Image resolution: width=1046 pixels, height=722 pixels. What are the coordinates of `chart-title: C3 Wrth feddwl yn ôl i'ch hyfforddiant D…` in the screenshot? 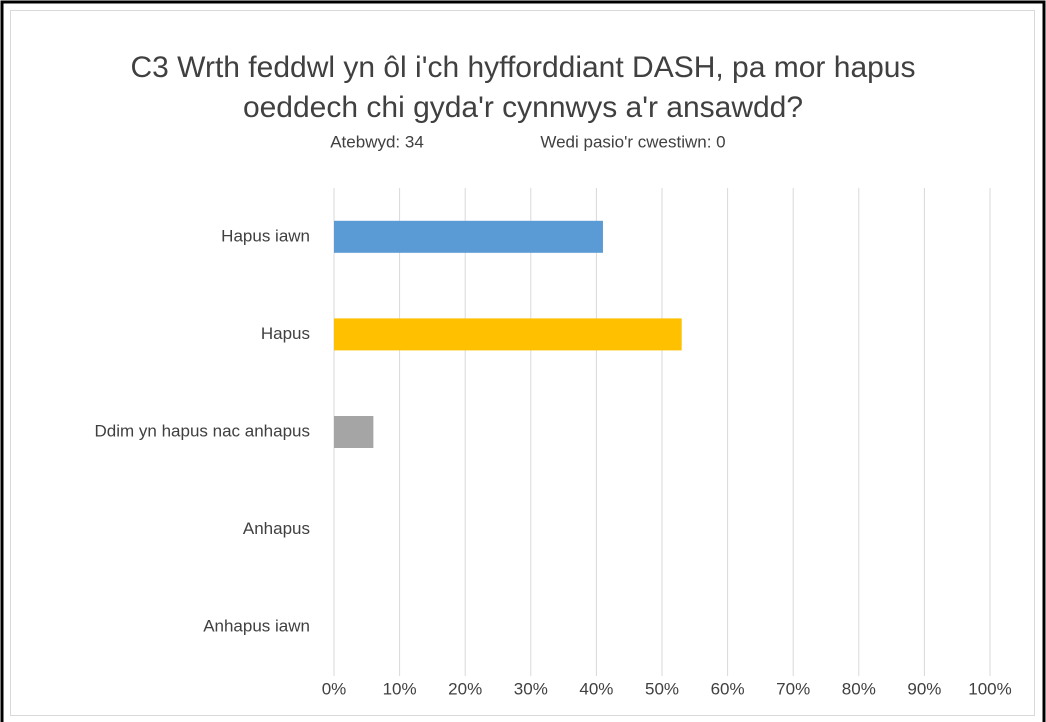 It's located at (523, 87).